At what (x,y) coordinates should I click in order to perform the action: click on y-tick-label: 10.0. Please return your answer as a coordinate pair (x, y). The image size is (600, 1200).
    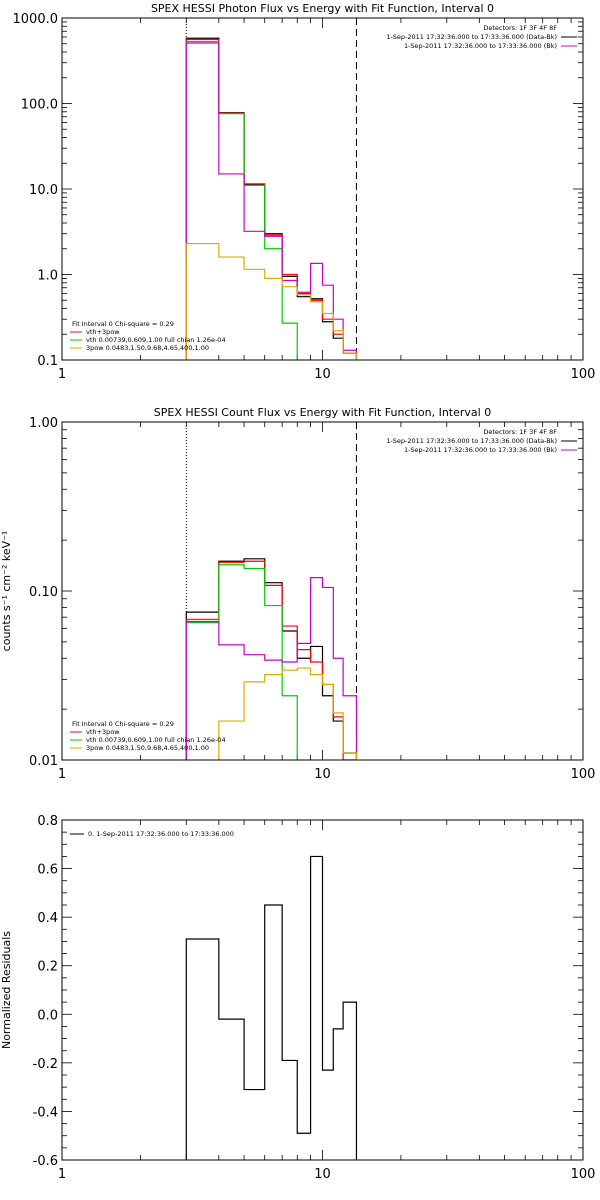
    Looking at the image, I should click on (43, 190).